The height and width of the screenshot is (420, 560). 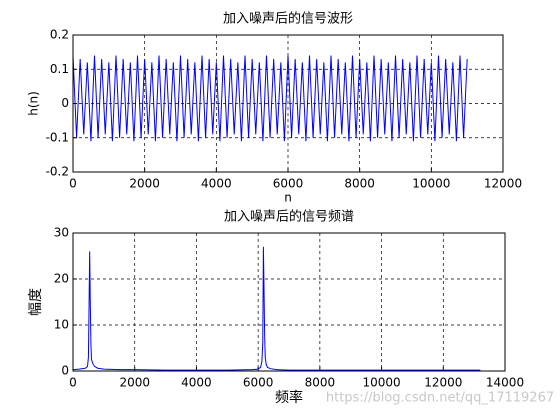 I want to click on y-tick-label: 10, so click(x=61, y=325).